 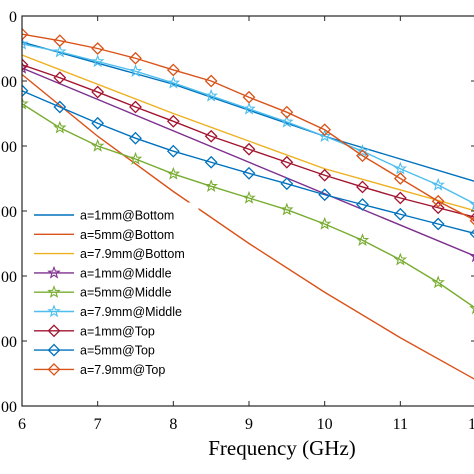 I want to click on legend-label: a=1mm@Middle, so click(x=126, y=273).